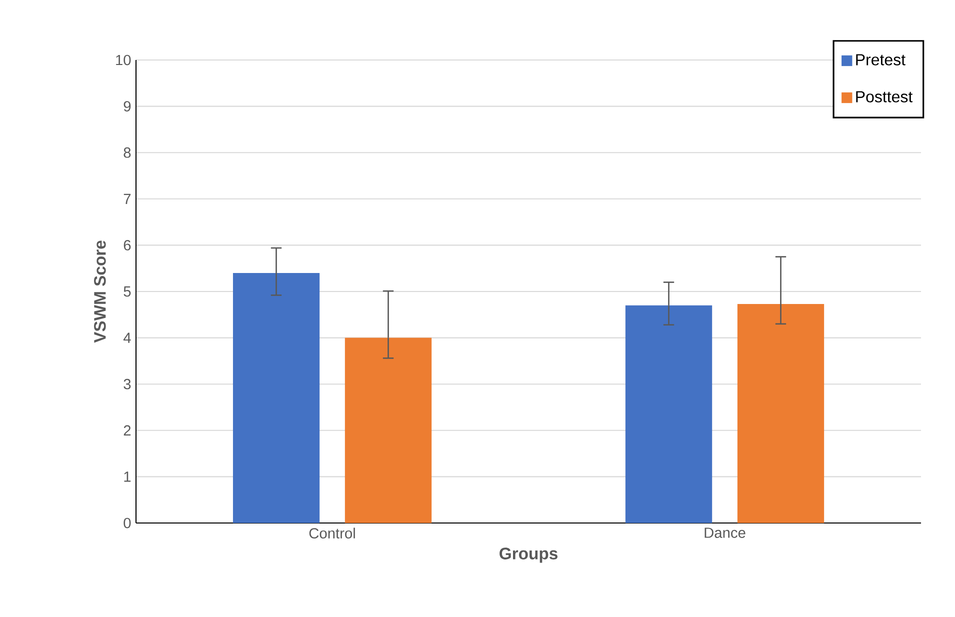 The width and height of the screenshot is (955, 617). What do you see at coordinates (127, 523) in the screenshot?
I see `y-tick-label: 0` at bounding box center [127, 523].